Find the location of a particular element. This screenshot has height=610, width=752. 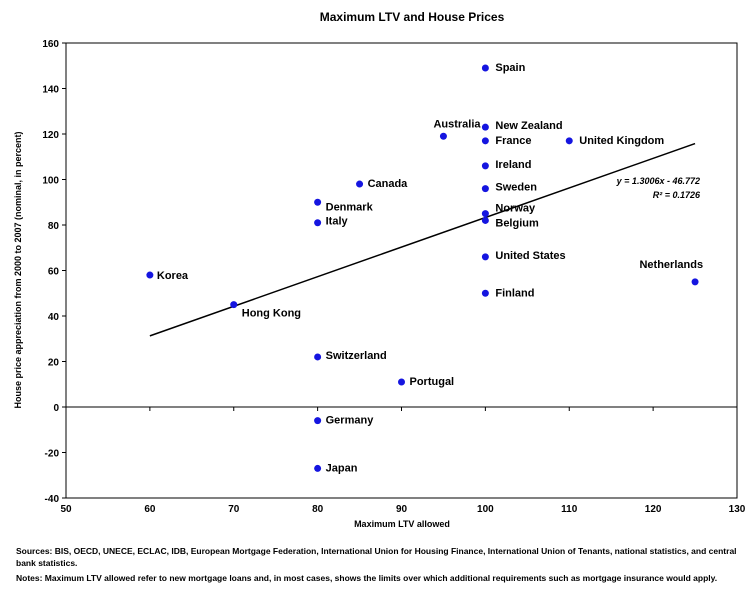

point-label: France is located at coordinates (513, 141).